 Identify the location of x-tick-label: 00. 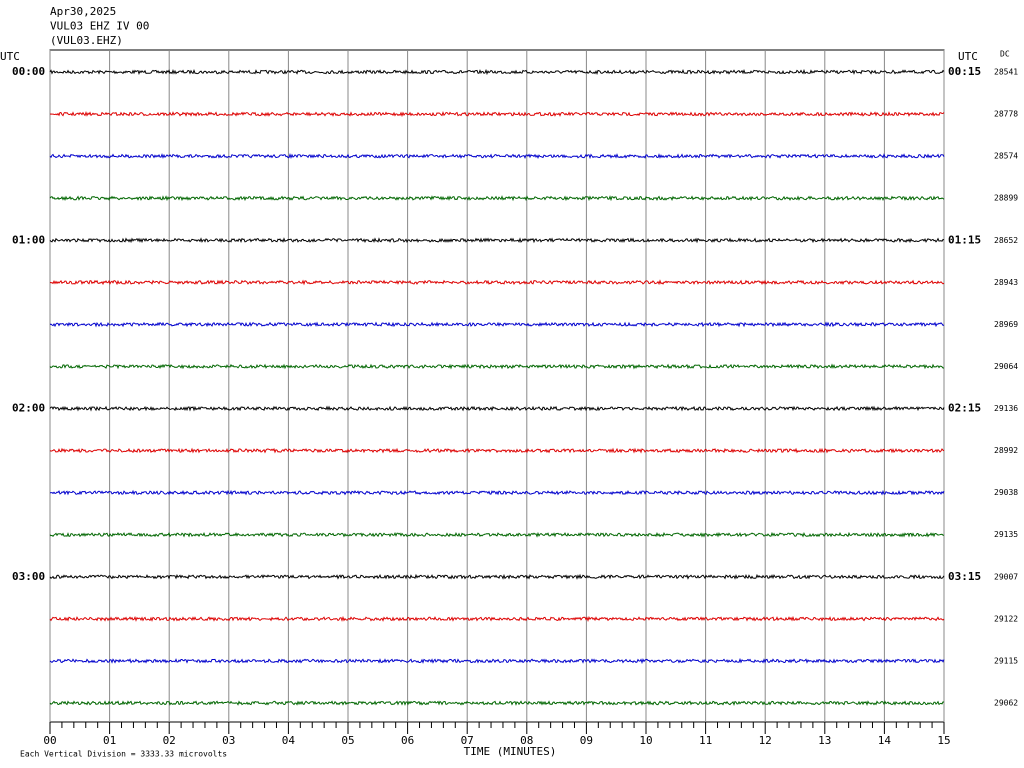
(49, 740).